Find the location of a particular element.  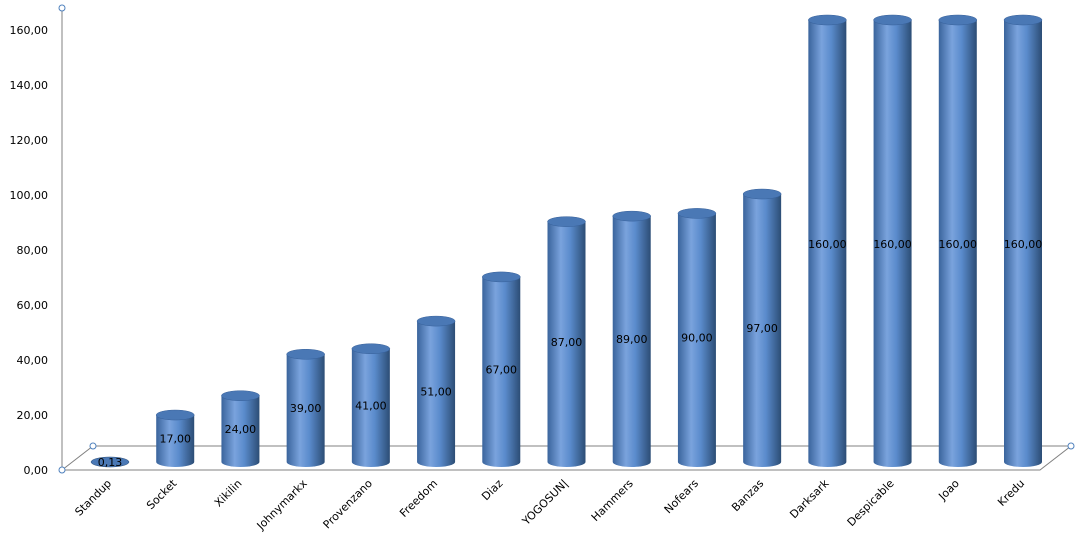

x-category-label: Hammers is located at coordinates (612, 500).